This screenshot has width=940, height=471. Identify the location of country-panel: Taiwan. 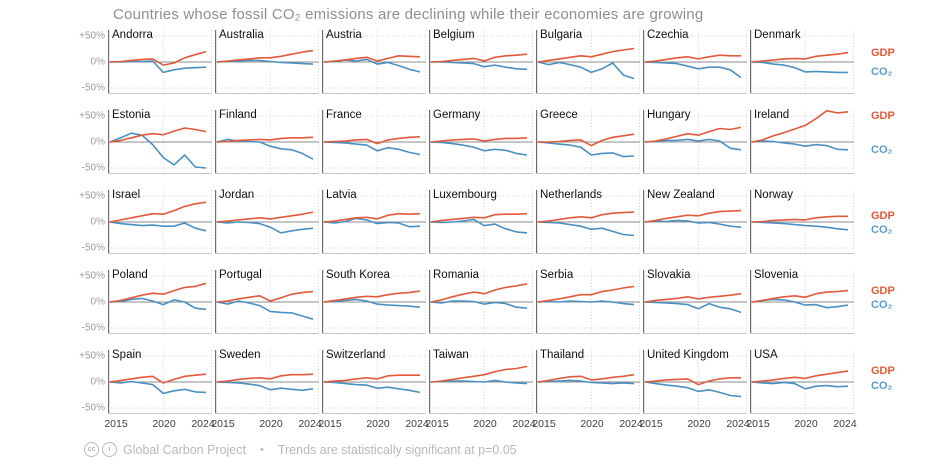
(481, 381).